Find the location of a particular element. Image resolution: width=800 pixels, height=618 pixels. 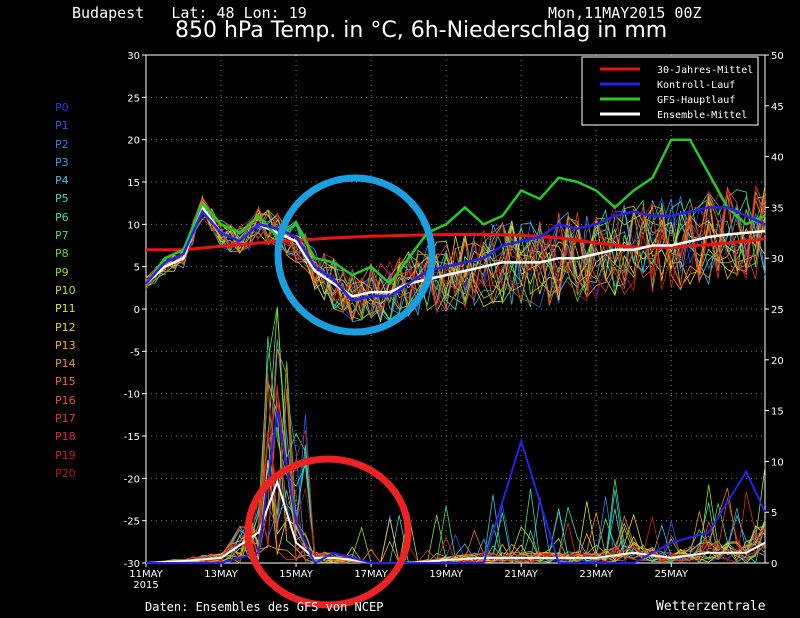

right-tick-label: 10 is located at coordinates (777, 462).